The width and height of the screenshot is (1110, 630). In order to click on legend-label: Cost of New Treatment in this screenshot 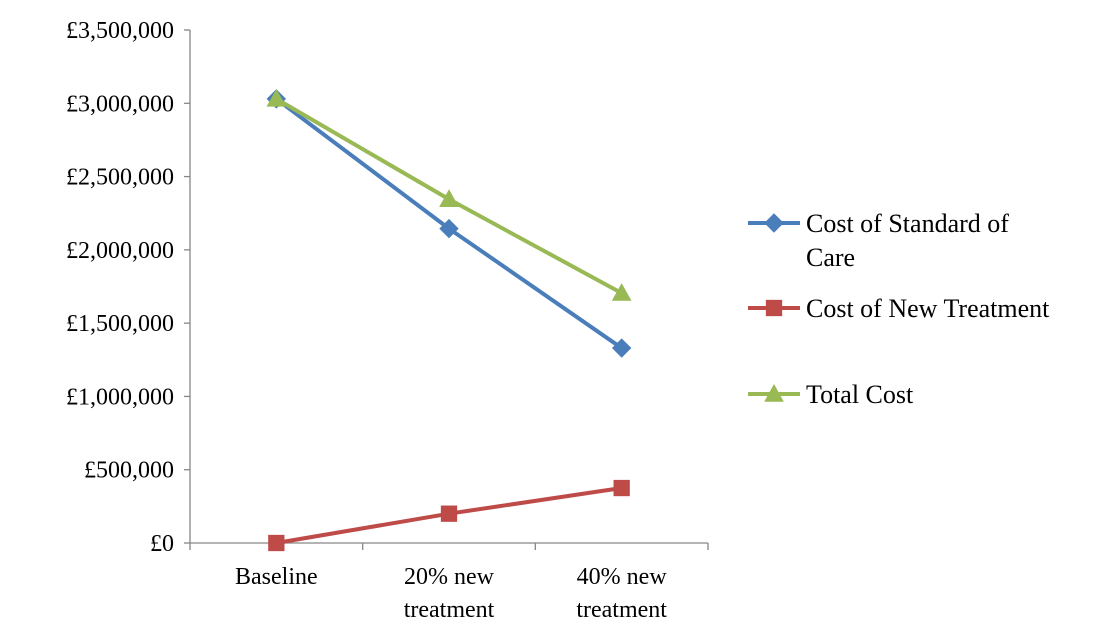, I will do `click(928, 308)`.